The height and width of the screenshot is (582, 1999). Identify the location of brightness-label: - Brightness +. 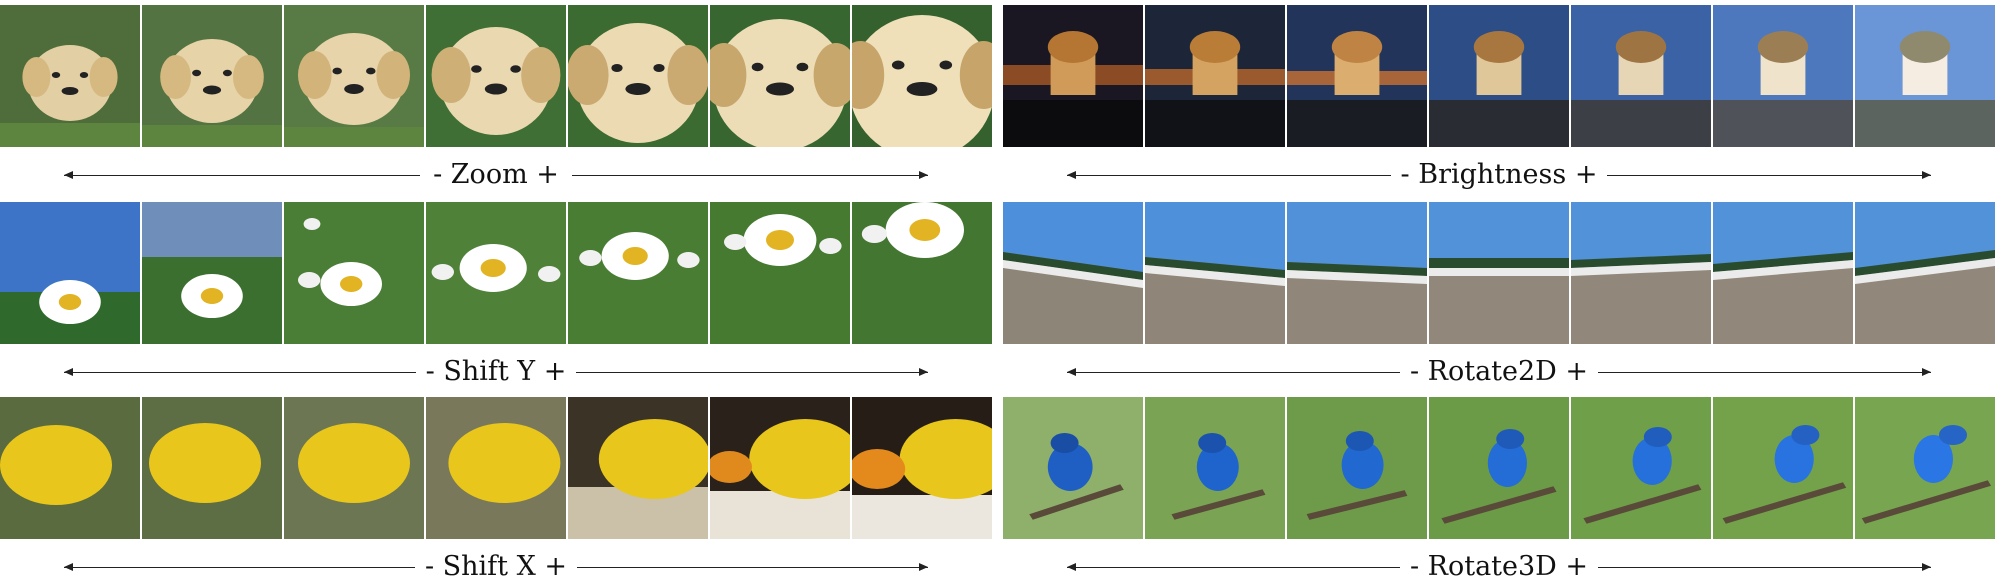
(1499, 174).